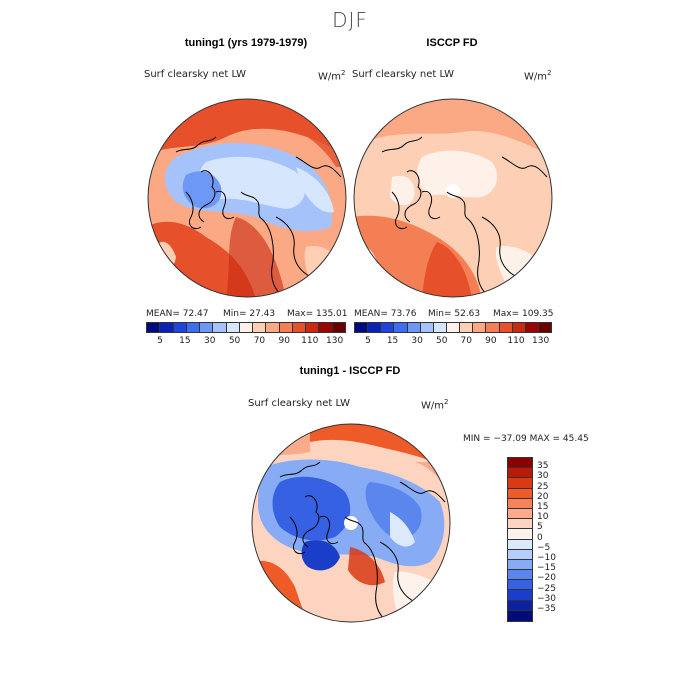 This screenshot has height=700, width=700. What do you see at coordinates (351, 523) in the screenshot?
I see `diff-polar-map` at bounding box center [351, 523].